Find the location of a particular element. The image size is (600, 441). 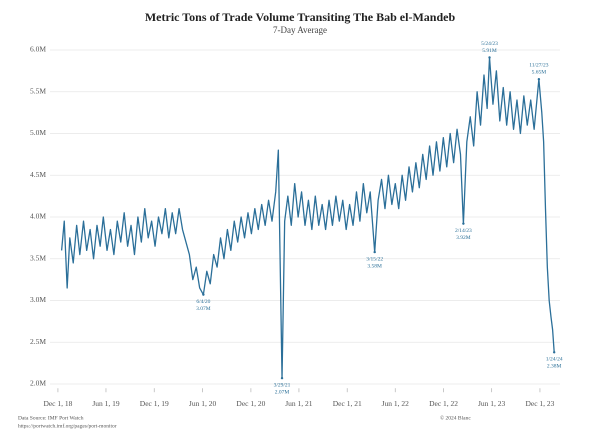

y-tick-label: 4.5M is located at coordinates (38, 174).